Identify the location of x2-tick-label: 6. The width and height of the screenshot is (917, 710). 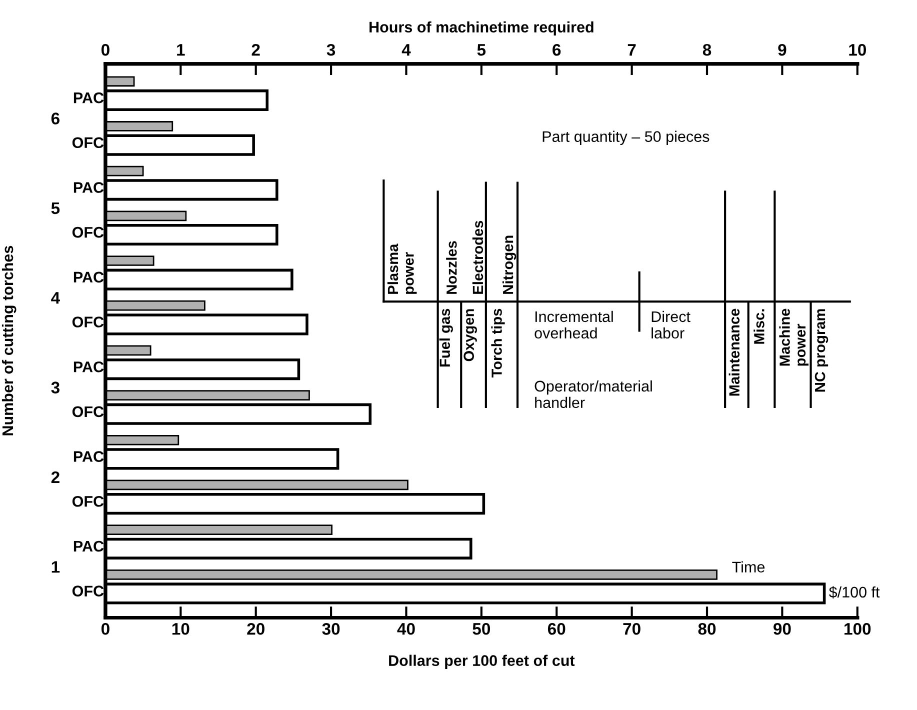
(556, 50).